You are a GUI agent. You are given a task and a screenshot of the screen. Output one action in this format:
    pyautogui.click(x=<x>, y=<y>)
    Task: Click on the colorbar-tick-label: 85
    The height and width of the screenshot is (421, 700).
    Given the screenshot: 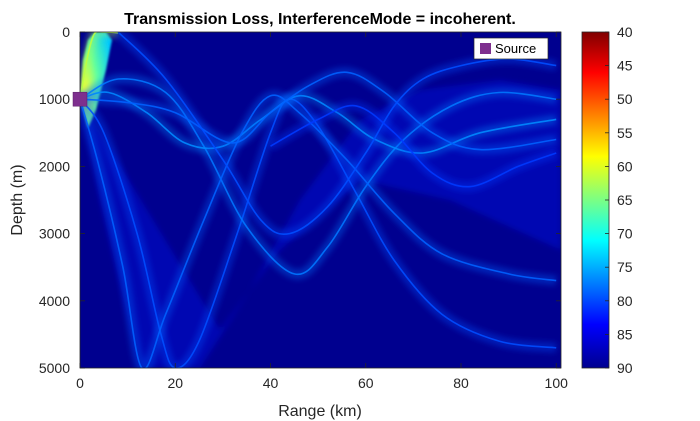 What is the action you would take?
    pyautogui.click(x=625, y=334)
    